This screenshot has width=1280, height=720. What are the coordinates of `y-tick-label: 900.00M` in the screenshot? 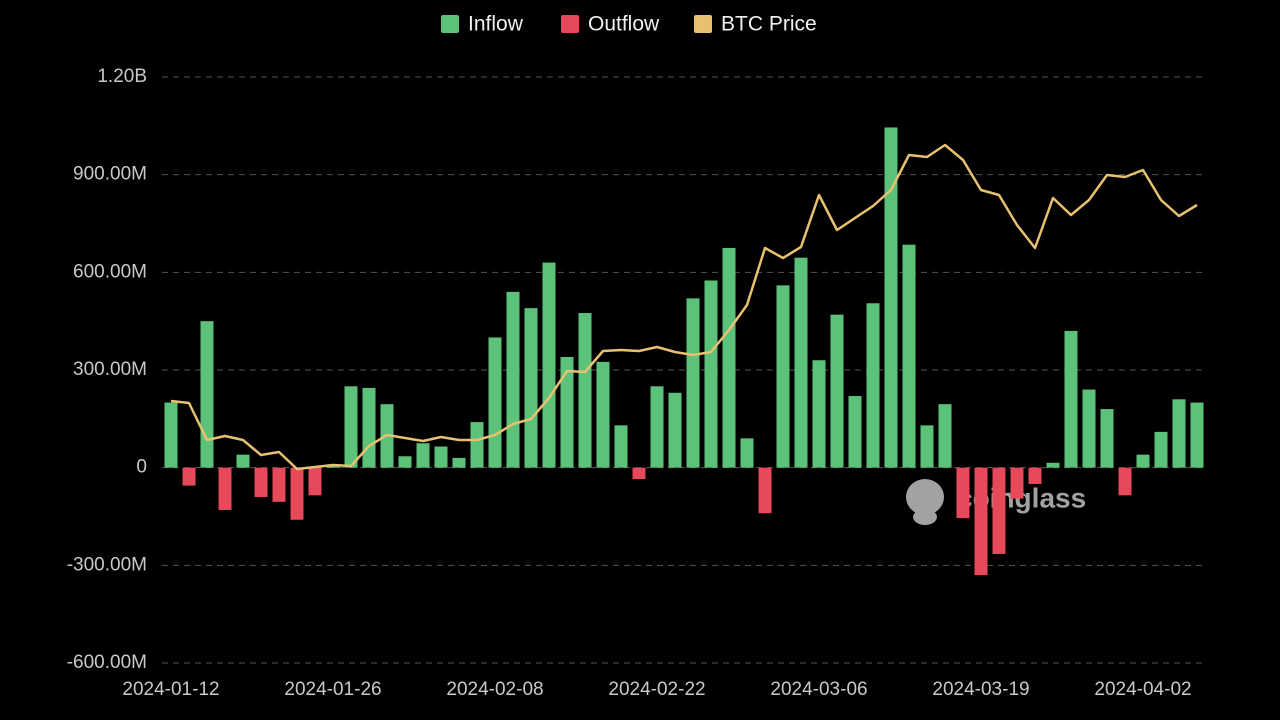 It's located at (110, 174).